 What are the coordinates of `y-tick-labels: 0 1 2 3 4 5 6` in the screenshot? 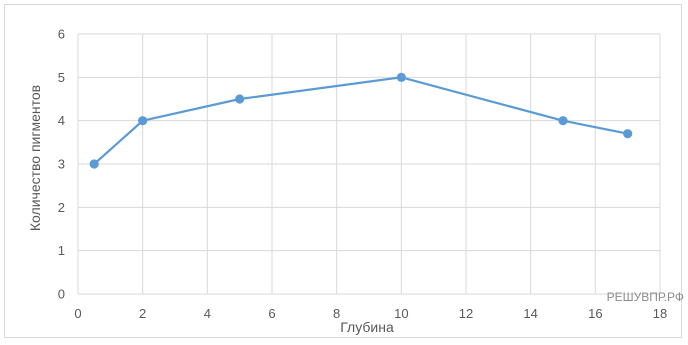 It's located at (61, 164).